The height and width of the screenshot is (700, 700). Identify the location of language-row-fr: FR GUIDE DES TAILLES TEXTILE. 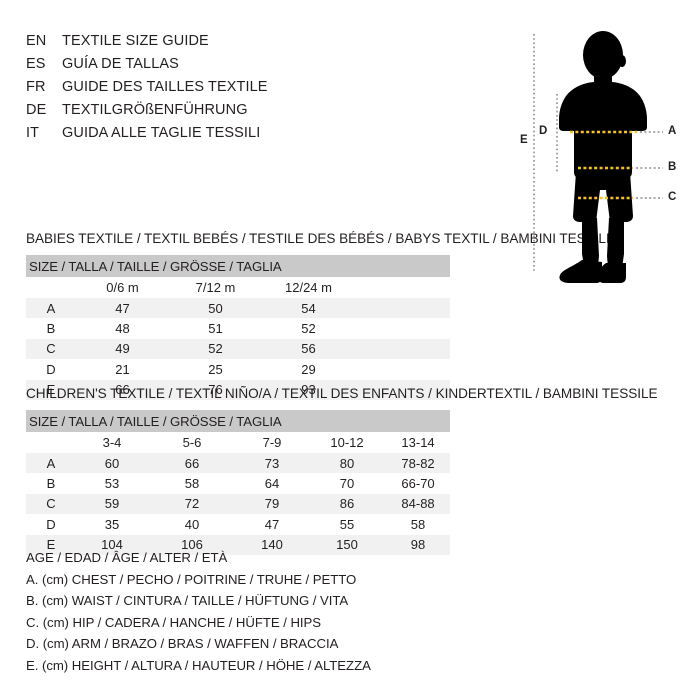
(236, 90).